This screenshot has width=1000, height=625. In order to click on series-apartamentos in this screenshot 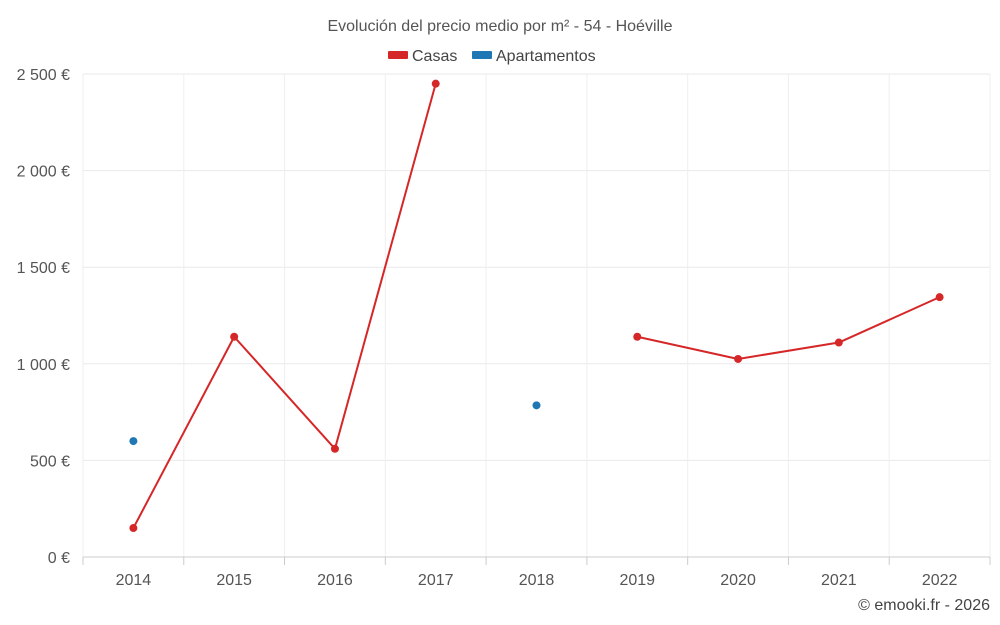, I will do `click(335, 423)`.